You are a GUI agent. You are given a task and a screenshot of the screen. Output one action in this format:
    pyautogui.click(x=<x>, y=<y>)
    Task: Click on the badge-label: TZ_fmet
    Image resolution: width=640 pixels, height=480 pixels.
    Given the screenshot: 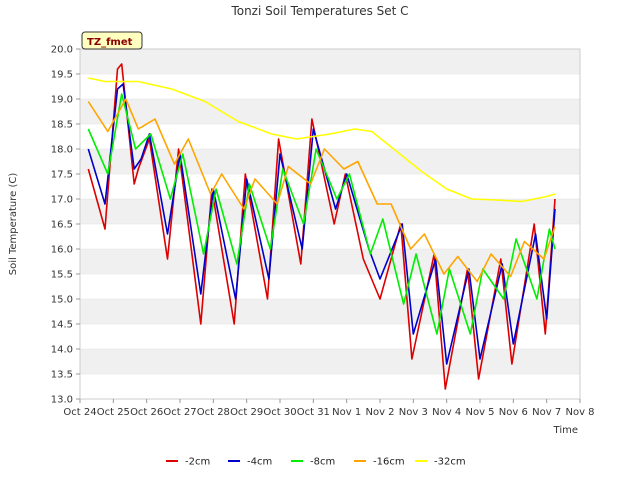 What is the action you would take?
    pyautogui.click(x=110, y=42)
    